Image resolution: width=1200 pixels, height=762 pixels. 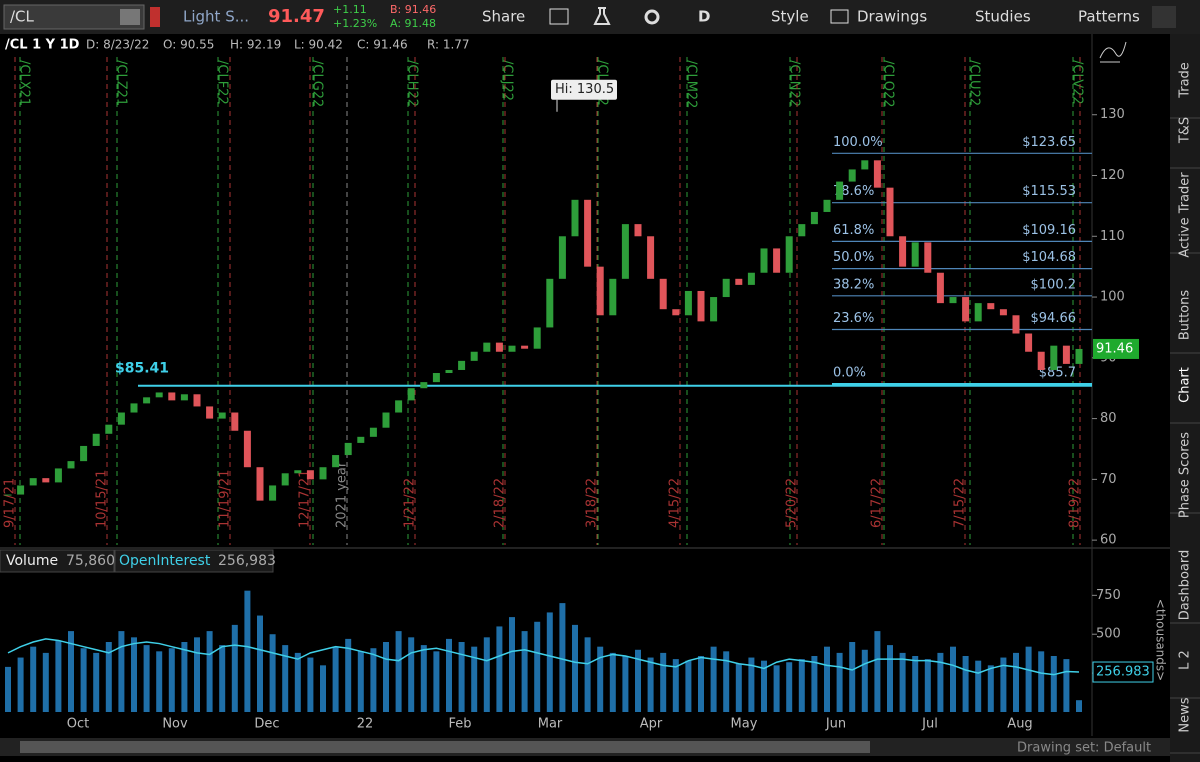 What do you see at coordinates (1185, 585) in the screenshot?
I see `side-tab: Dashboard` at bounding box center [1185, 585].